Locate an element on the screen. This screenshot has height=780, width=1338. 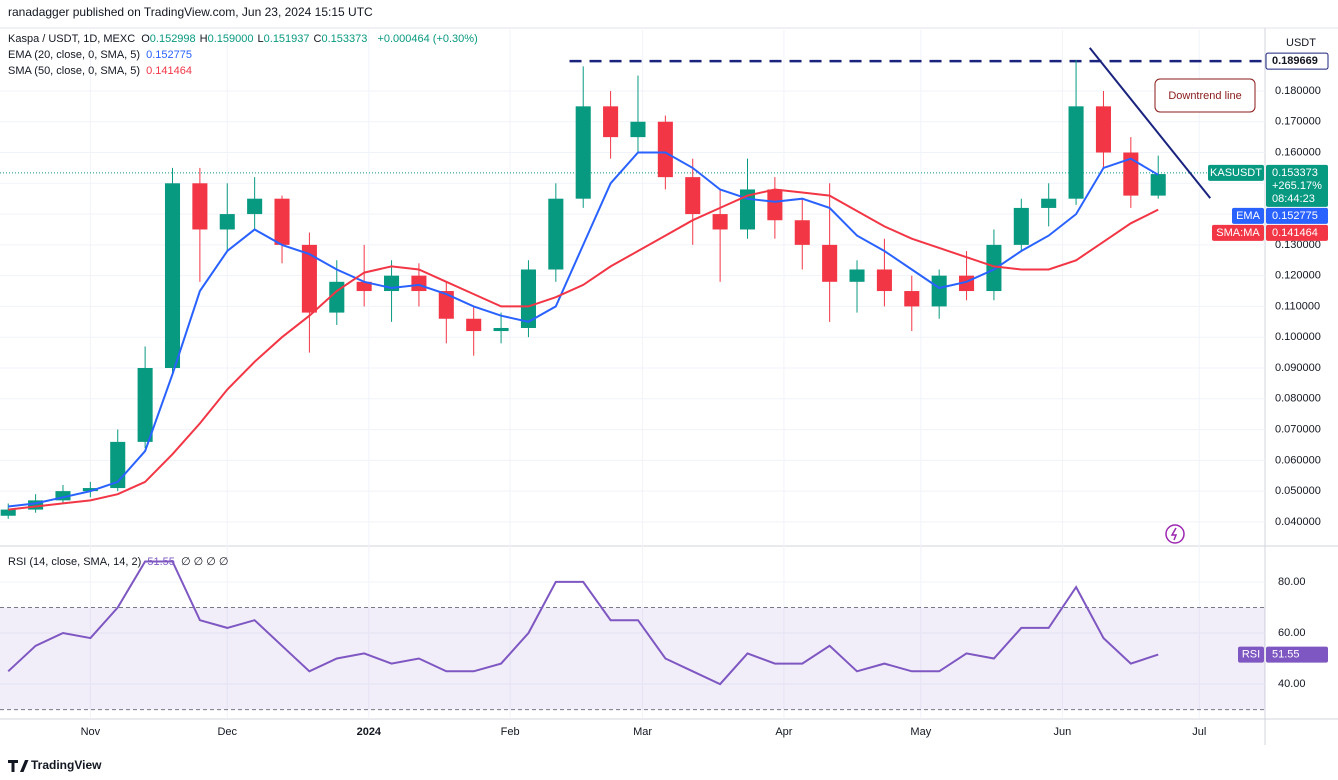
alert-icon is located at coordinates (1175, 534).